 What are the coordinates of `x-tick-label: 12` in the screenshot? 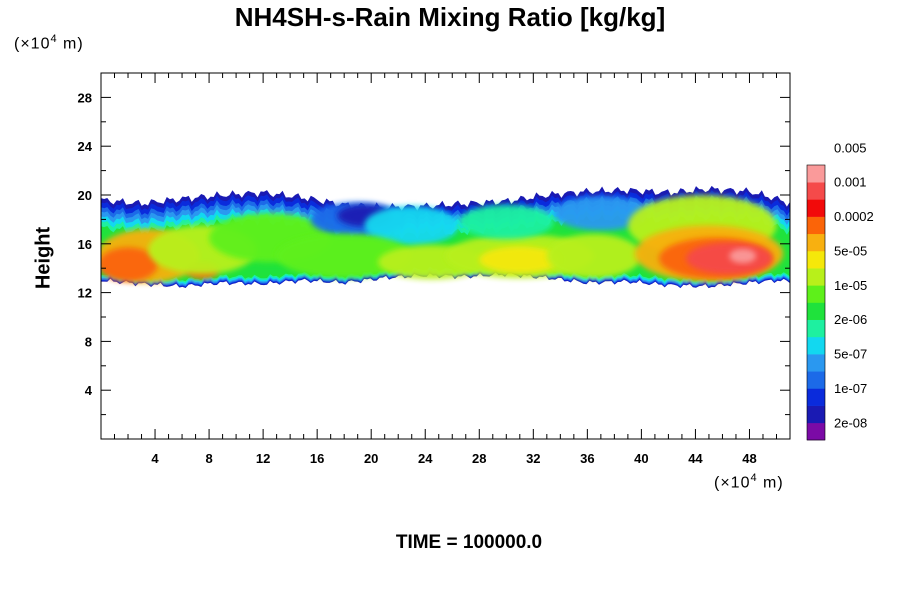 It's located at (263, 458).